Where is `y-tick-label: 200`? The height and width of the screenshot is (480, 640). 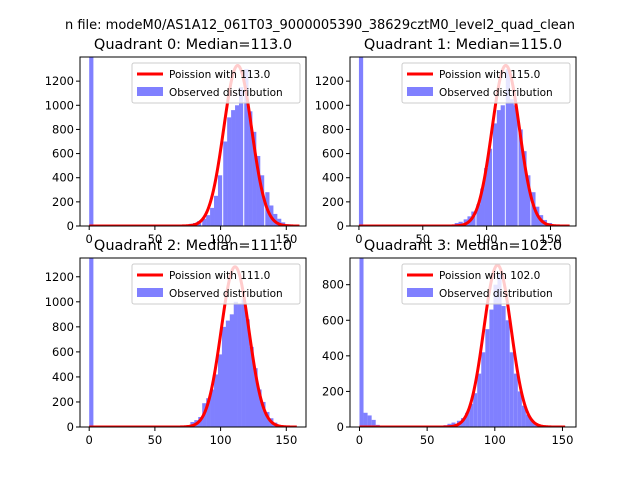 y-tick-label: 200 is located at coordinates (63, 402).